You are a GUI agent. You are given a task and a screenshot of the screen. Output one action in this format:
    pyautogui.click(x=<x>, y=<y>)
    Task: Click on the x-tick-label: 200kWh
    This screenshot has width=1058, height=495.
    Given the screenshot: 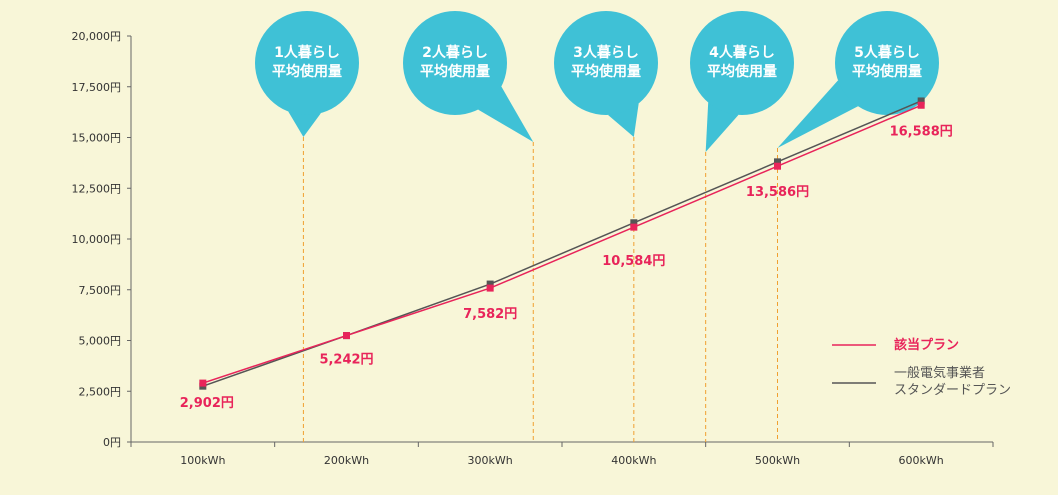 What is the action you would take?
    pyautogui.click(x=346, y=460)
    